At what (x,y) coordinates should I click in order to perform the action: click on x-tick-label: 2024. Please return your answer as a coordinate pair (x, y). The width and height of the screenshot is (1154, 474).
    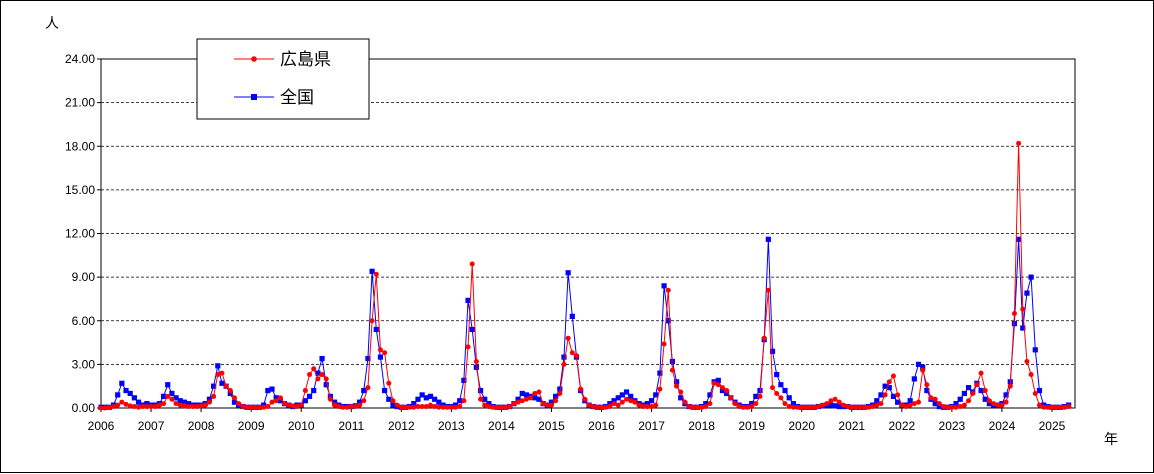
    Looking at the image, I should click on (1002, 426).